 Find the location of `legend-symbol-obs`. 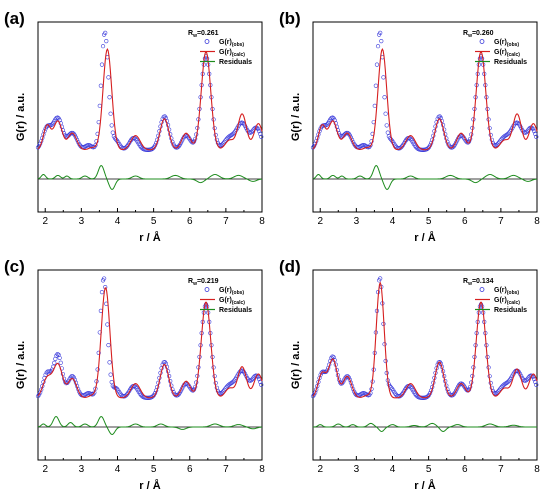

legend-symbol-obs is located at coordinates (207, 41).